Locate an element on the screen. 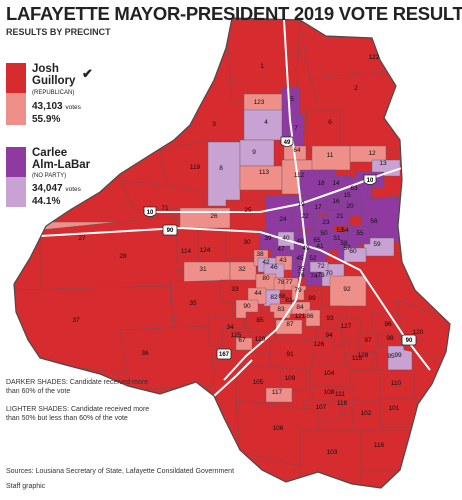 The width and height of the screenshot is (462, 500). precinct-label: 103 is located at coordinates (332, 452).